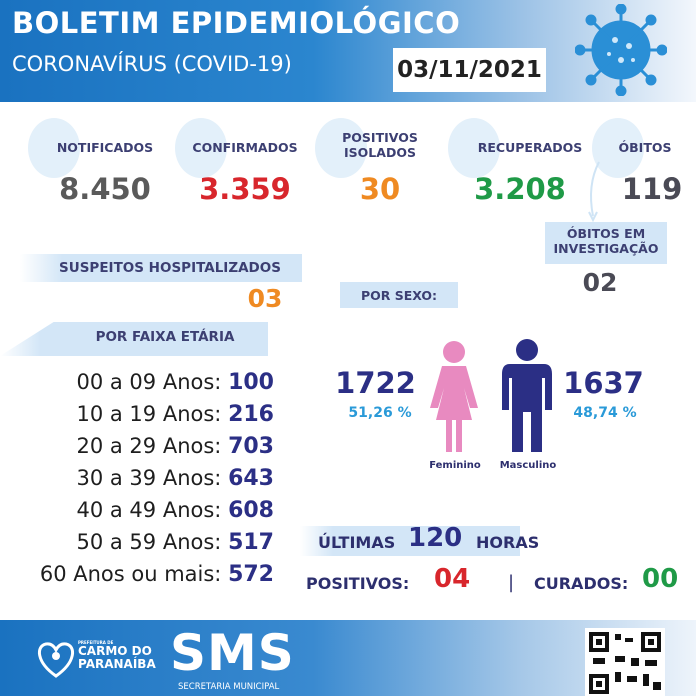 The height and width of the screenshot is (696, 696). Describe the element at coordinates (117, 664) in the screenshot. I see `city-name-2: PARANAÍBA` at that location.